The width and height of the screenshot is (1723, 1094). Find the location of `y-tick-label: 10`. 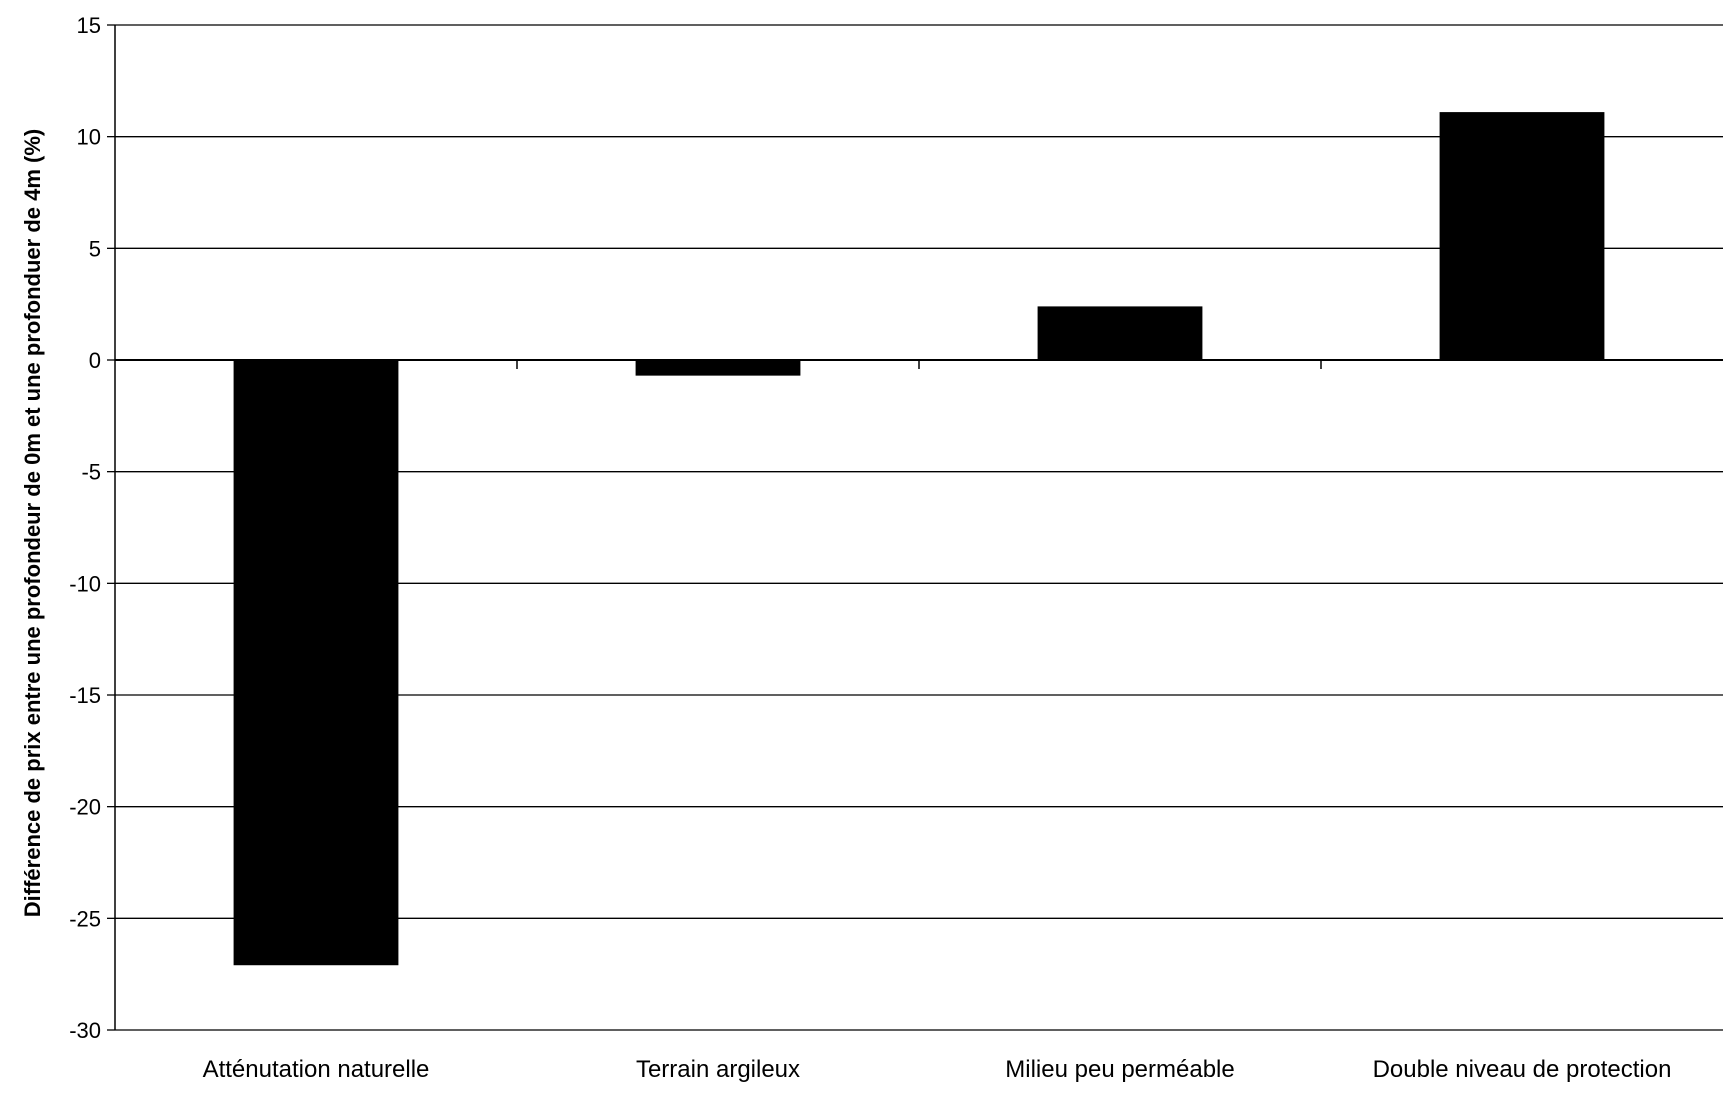

y-tick-label: 10 is located at coordinates (89, 137).